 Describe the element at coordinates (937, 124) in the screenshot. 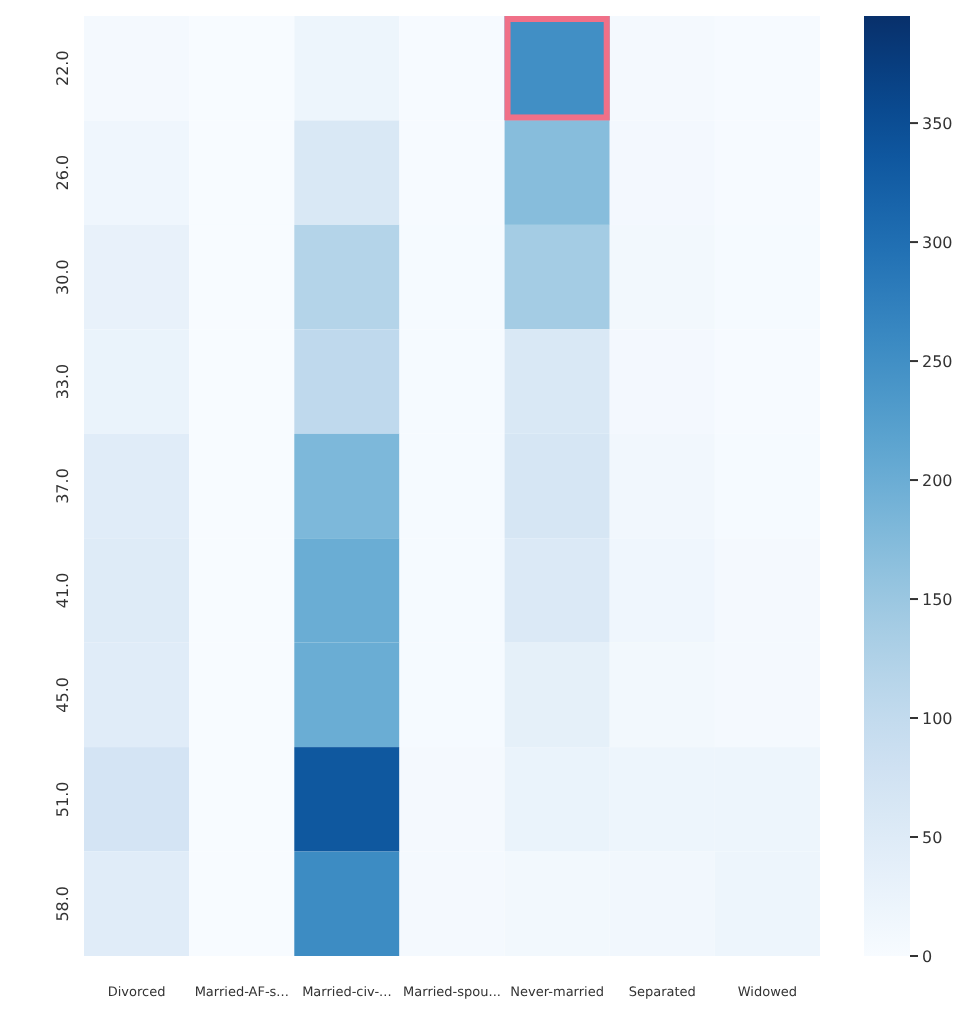

I see `color-bar-label: 350` at that location.